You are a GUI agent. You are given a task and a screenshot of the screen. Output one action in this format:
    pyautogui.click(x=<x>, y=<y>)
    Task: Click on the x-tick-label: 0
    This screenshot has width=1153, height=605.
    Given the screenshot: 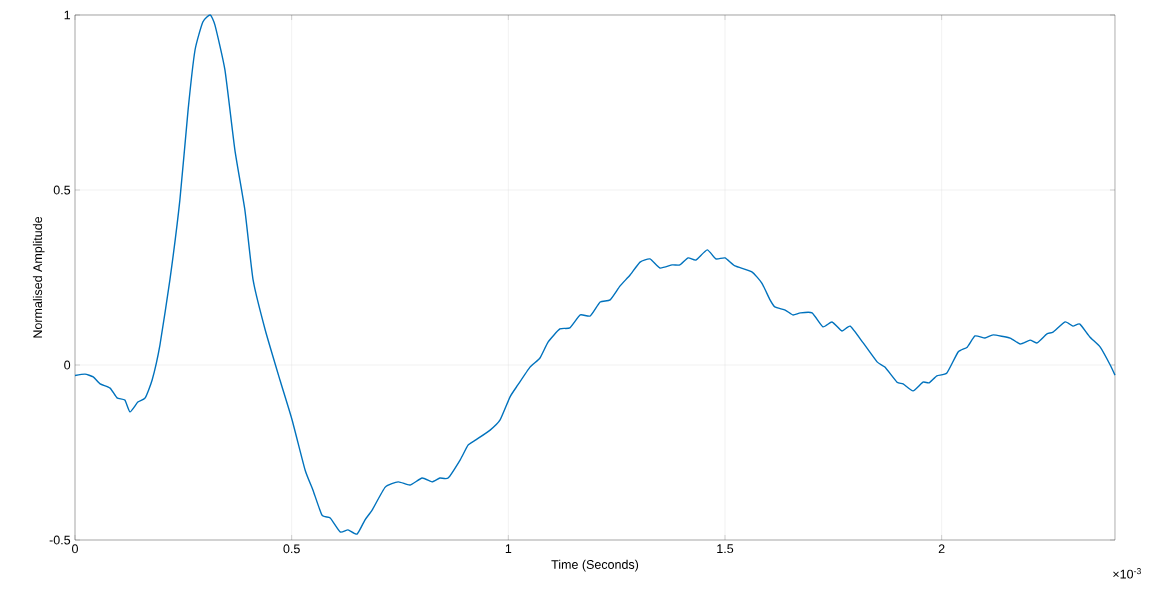 What is the action you would take?
    pyautogui.click(x=75, y=549)
    